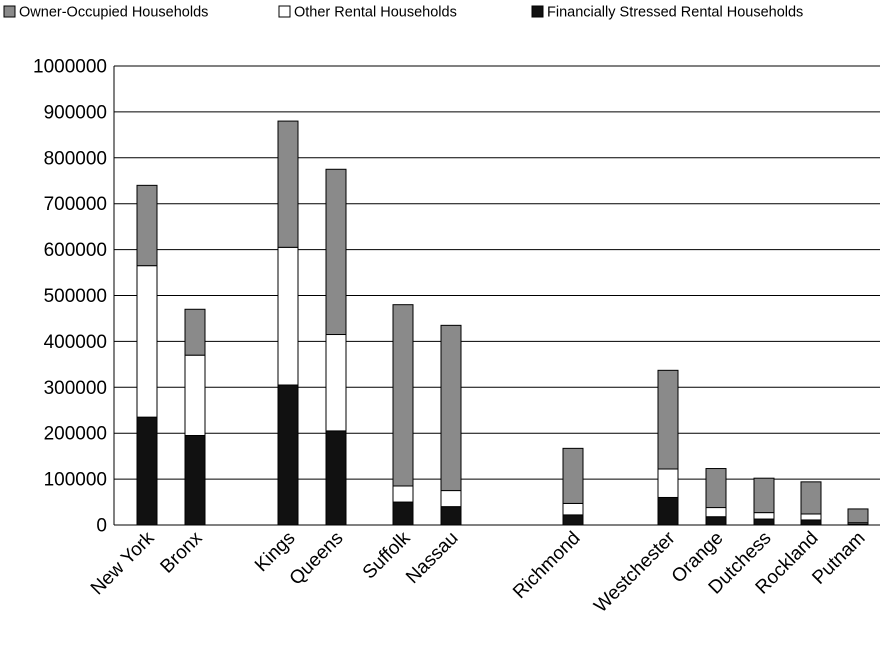 The width and height of the screenshot is (891, 654). Describe the element at coordinates (811, 498) in the screenshot. I see `bar-rockland-owner-occupied-households` at that location.